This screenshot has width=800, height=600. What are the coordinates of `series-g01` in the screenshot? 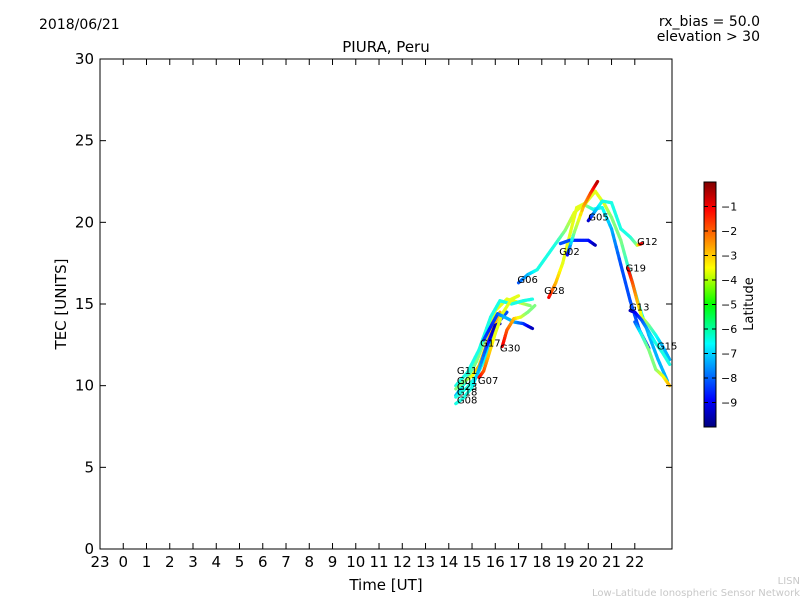 It's located at (494, 342).